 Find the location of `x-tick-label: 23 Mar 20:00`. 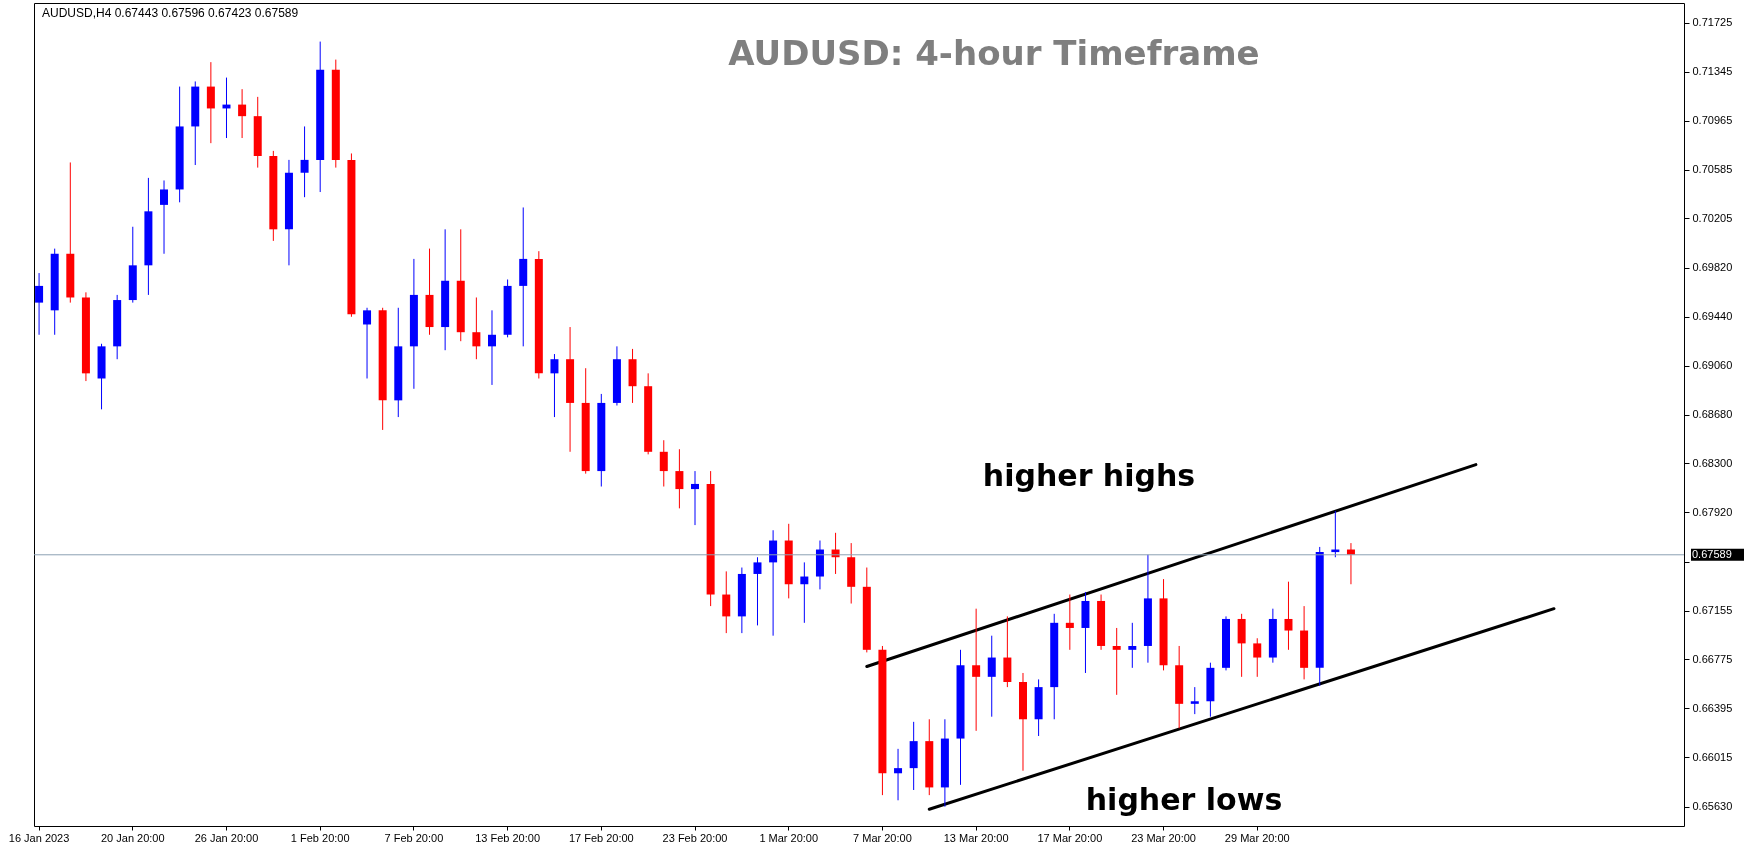

x-tick-label: 23 Mar 20:00 is located at coordinates (1163, 837).